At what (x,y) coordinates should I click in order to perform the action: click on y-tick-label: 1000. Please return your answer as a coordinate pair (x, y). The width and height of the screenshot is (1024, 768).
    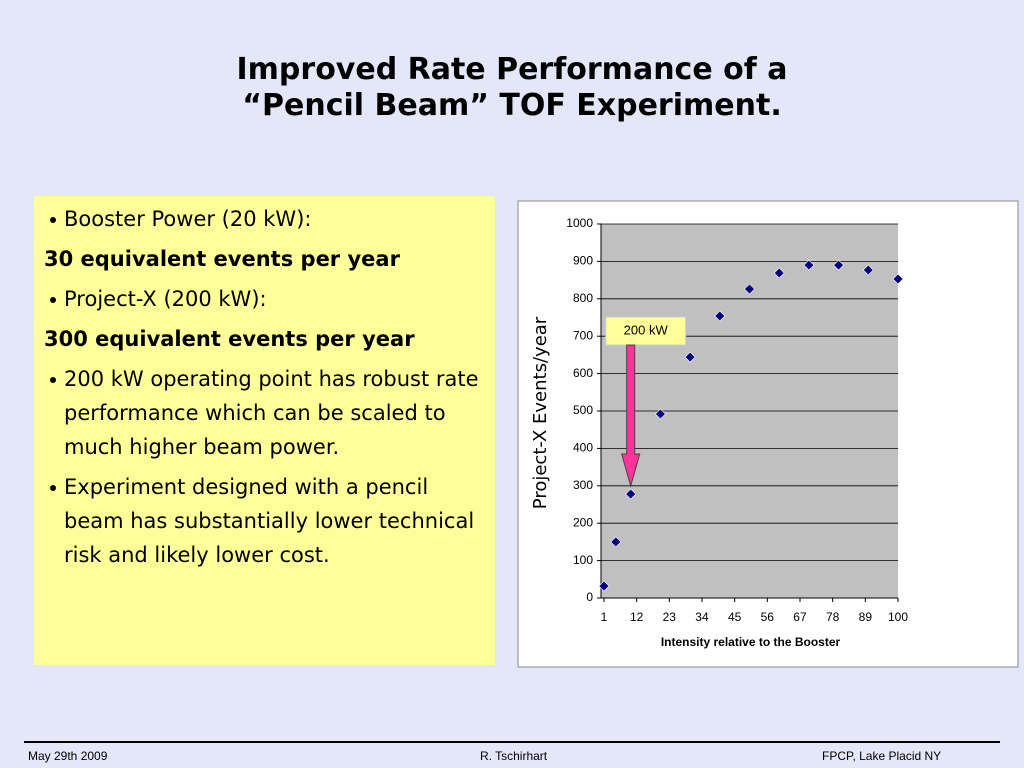
    Looking at the image, I should click on (579, 223).